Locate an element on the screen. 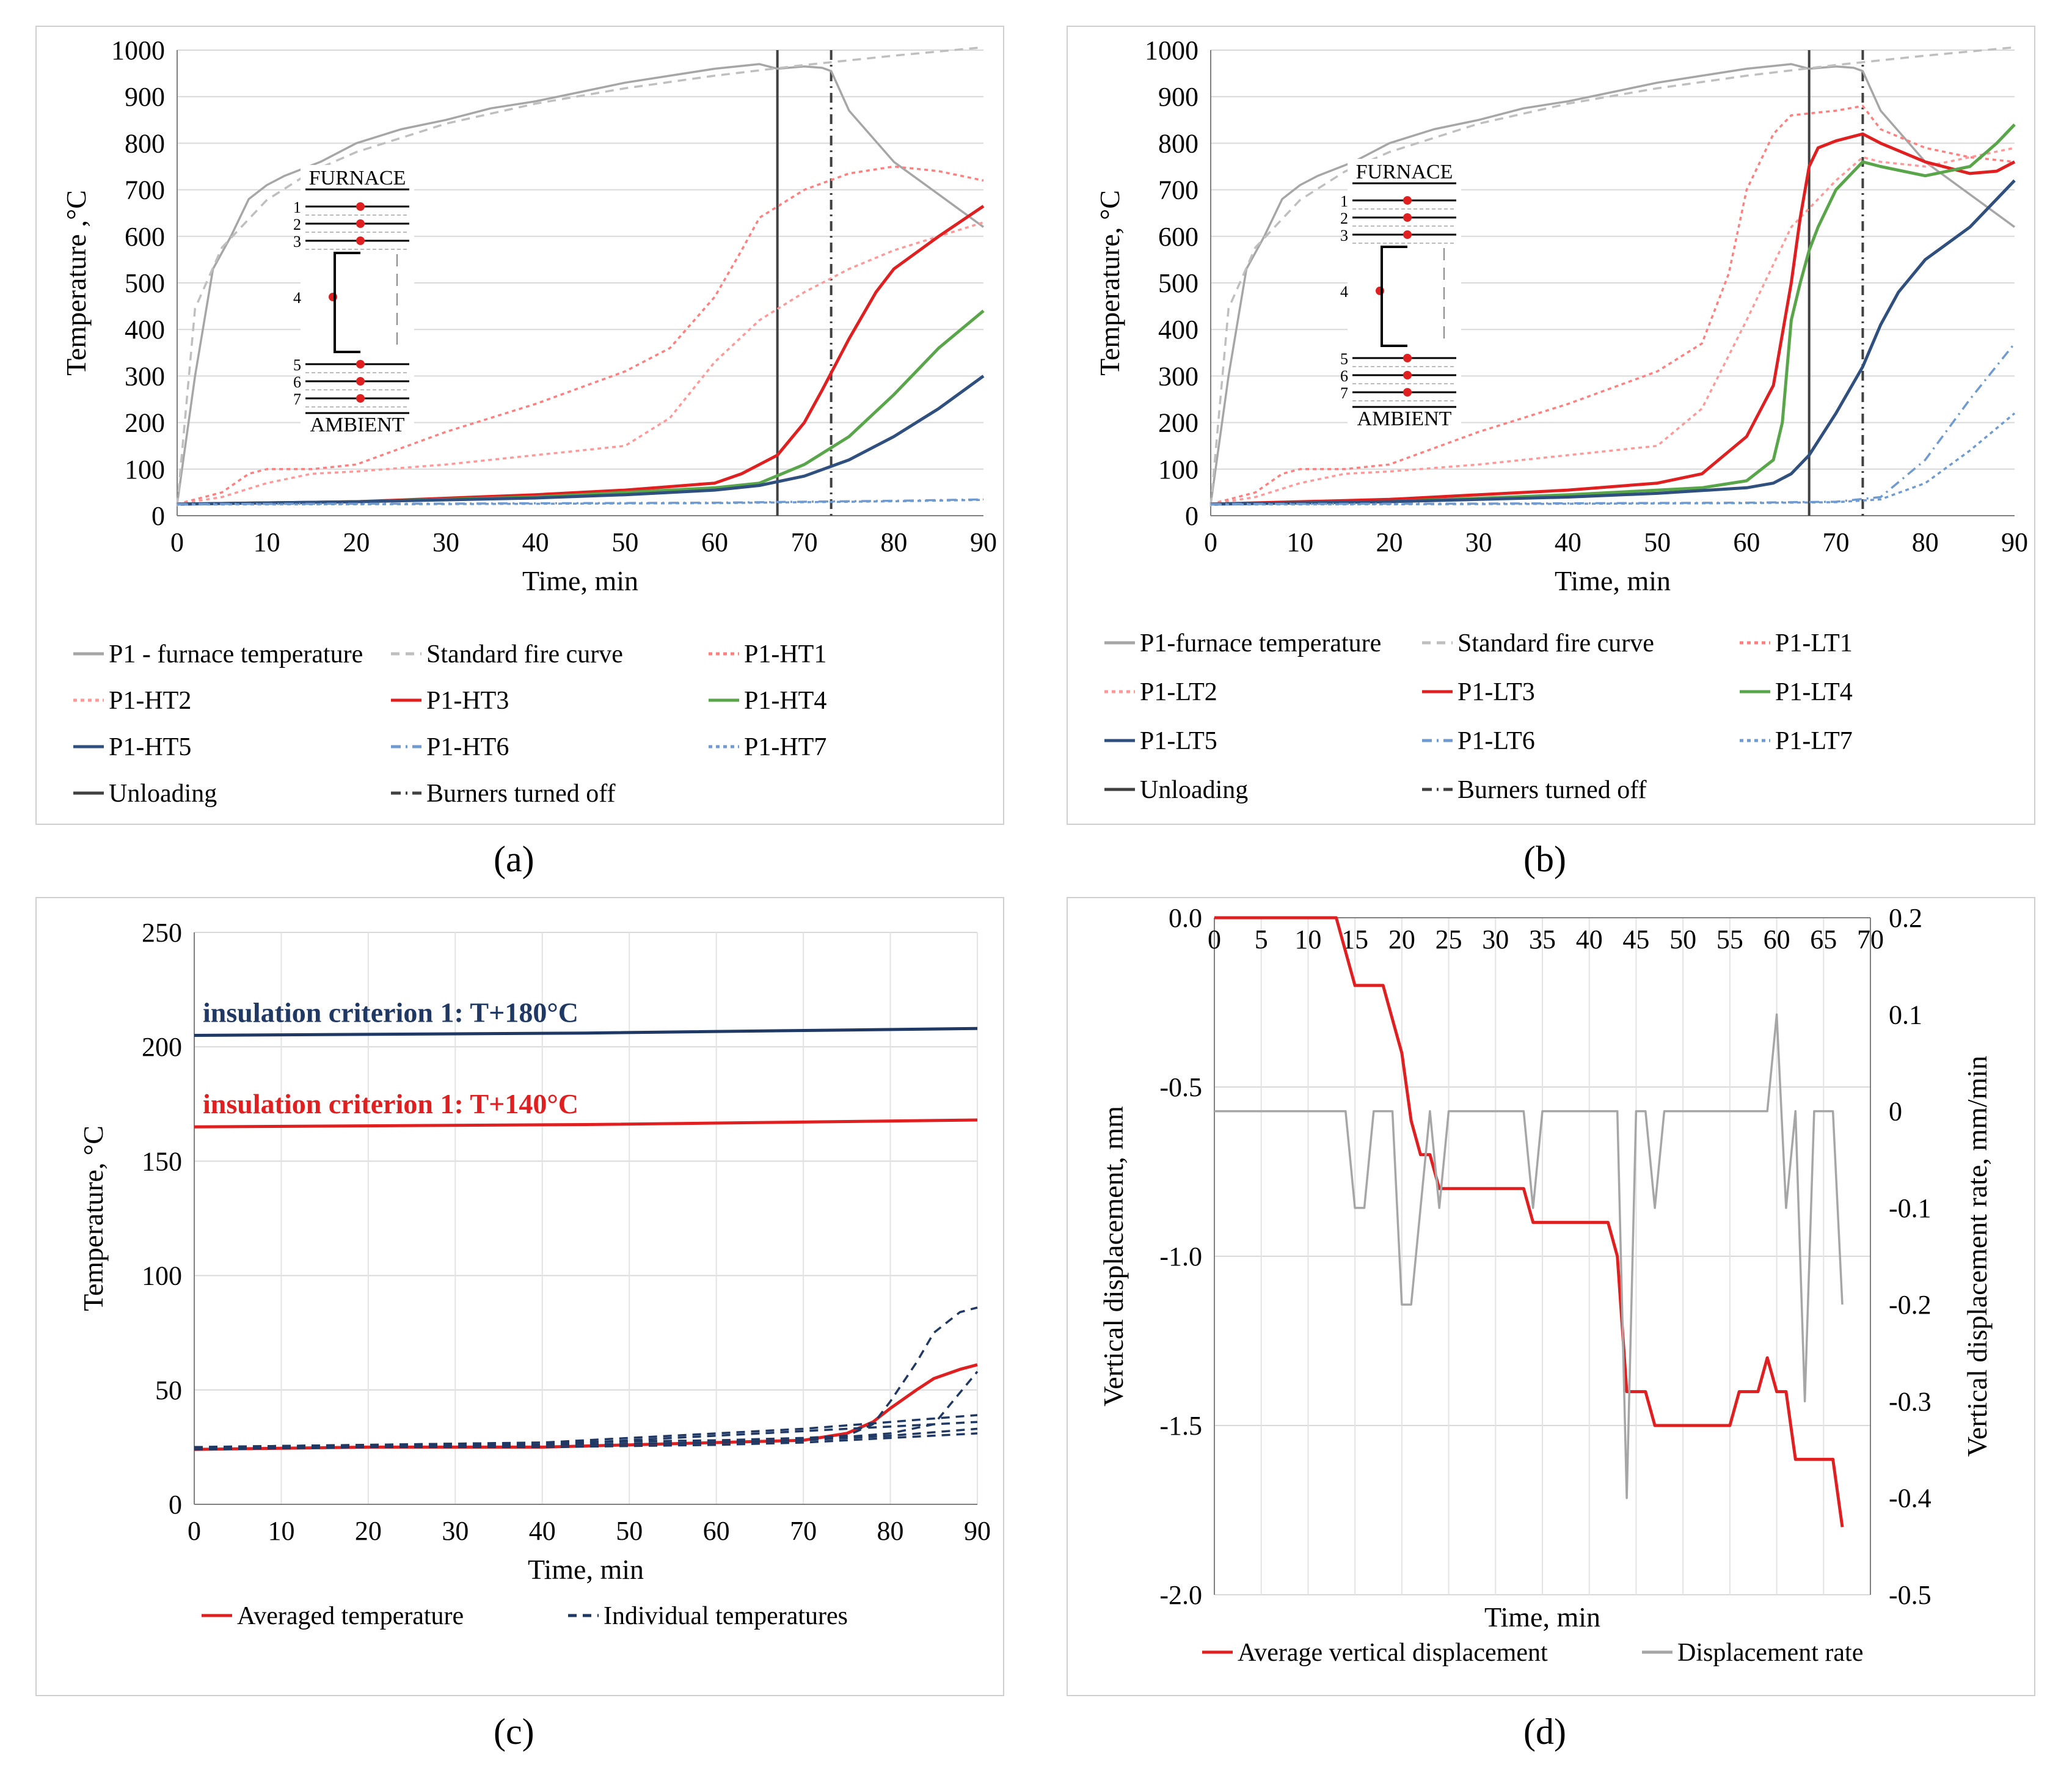  inset-furnace-label: FURNACE is located at coordinates (1404, 172).